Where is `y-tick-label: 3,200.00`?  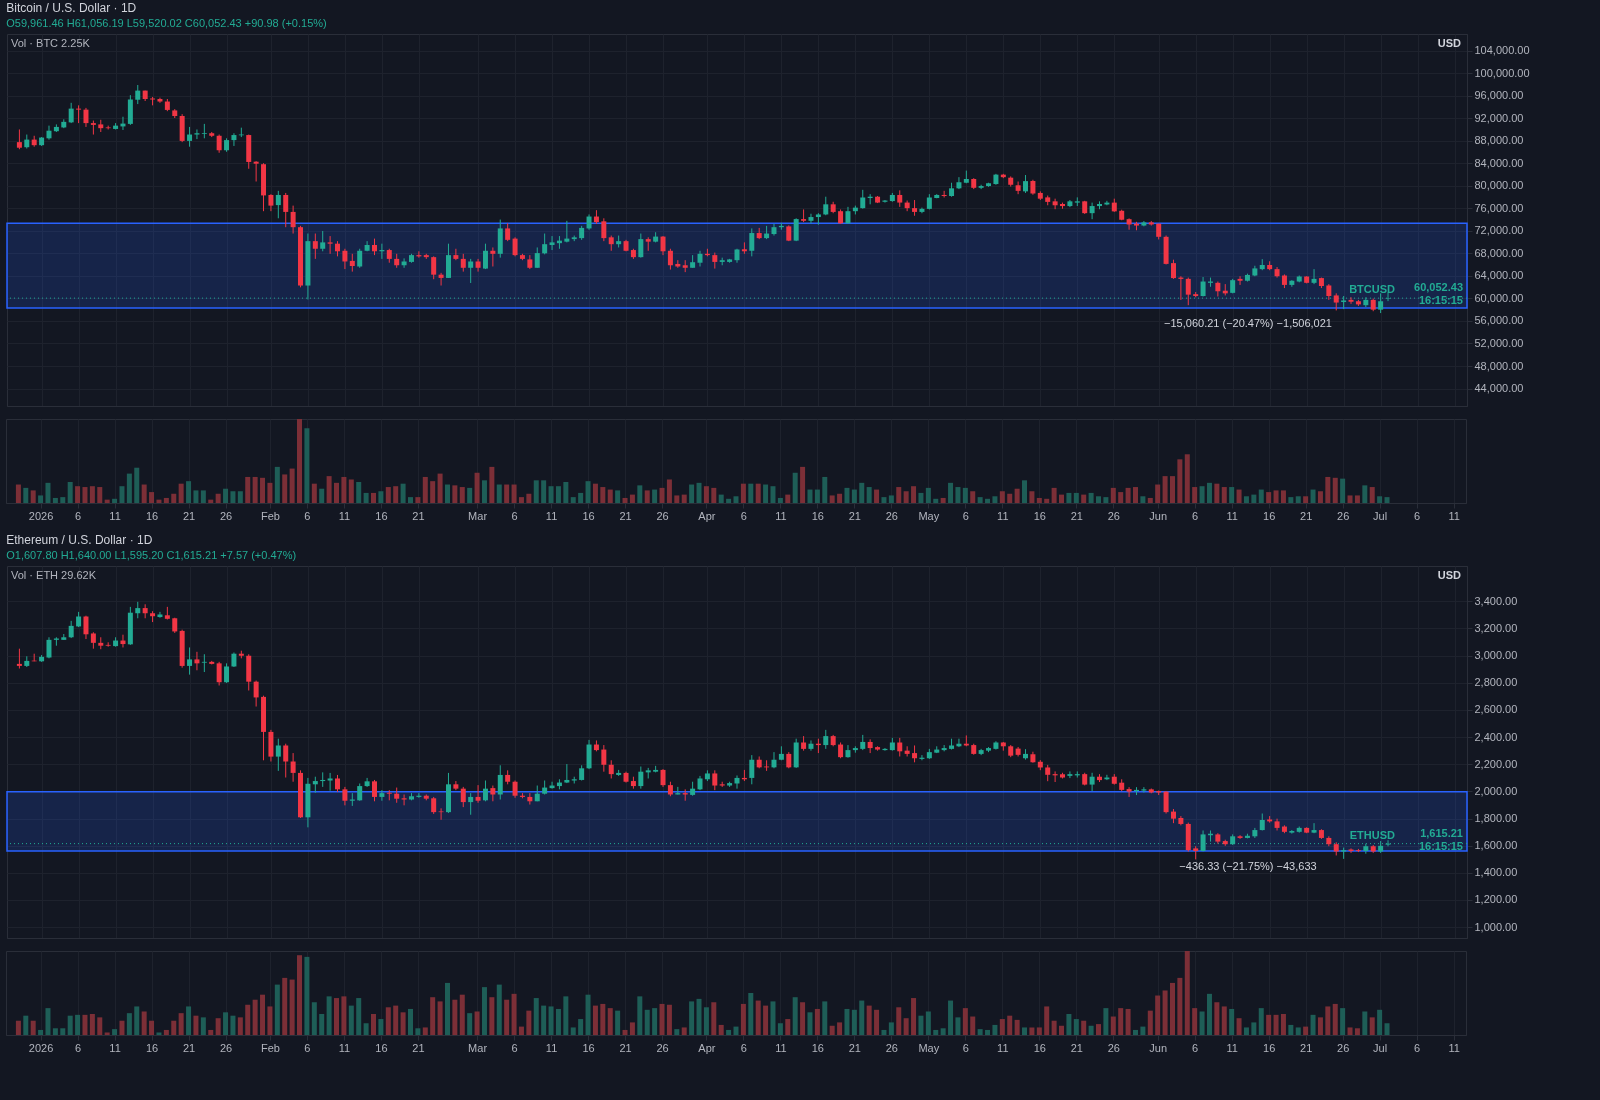
y-tick-label: 3,200.00 is located at coordinates (1496, 627).